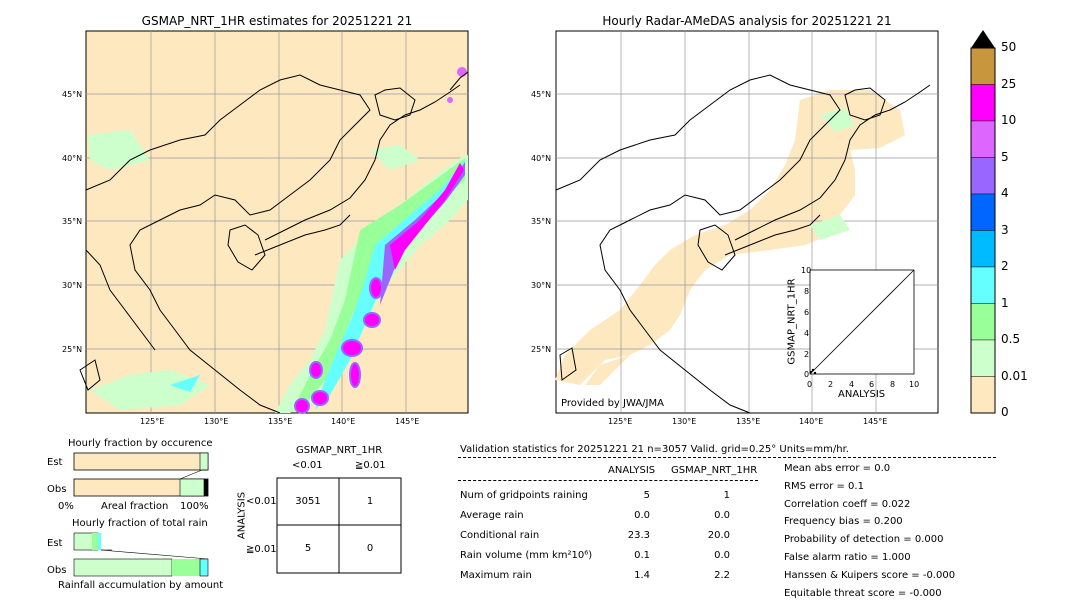  Describe the element at coordinates (642, 515) in the screenshot. I see `validation-row-analysis: 0.0` at that location.